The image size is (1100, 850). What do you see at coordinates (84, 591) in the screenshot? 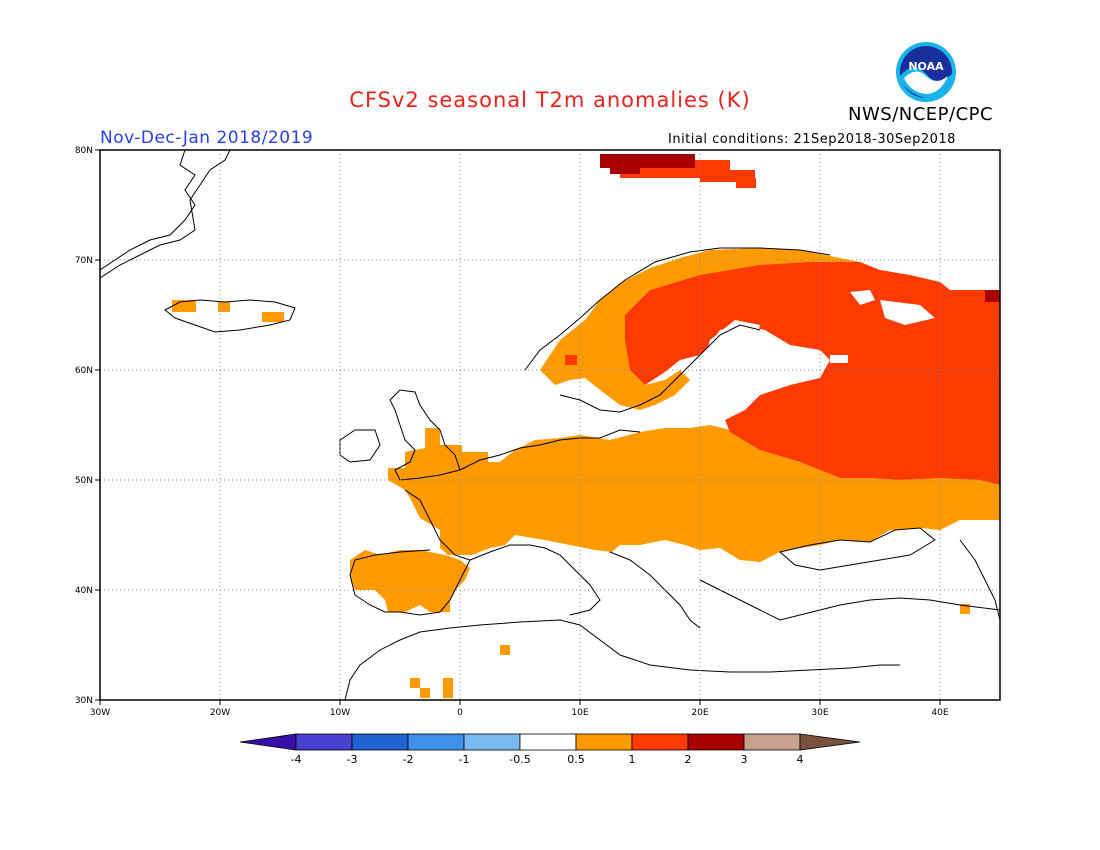
I see `lat-label: 40N` at bounding box center [84, 591].